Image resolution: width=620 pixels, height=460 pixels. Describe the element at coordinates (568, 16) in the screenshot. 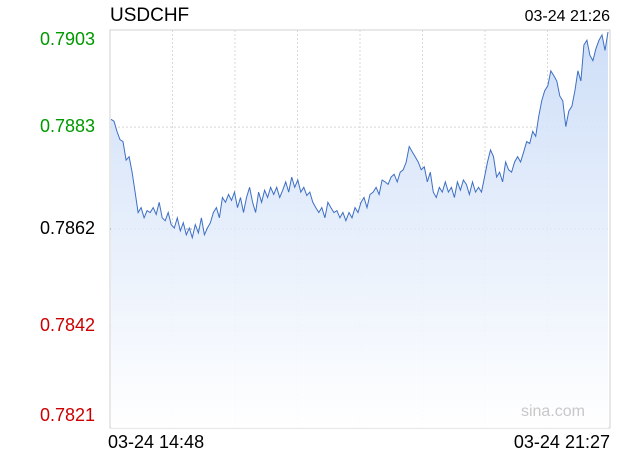

I see `last-update: 03-24 21:26` at that location.